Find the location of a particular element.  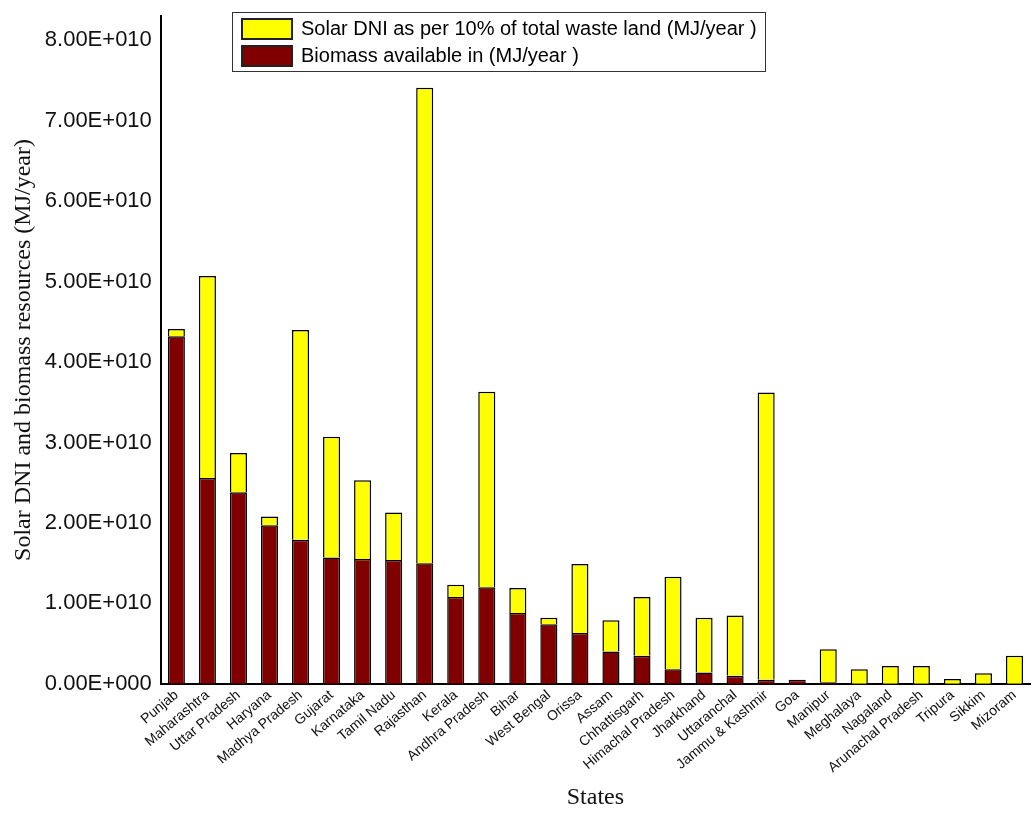

x-axis-title: States is located at coordinates (595, 795).